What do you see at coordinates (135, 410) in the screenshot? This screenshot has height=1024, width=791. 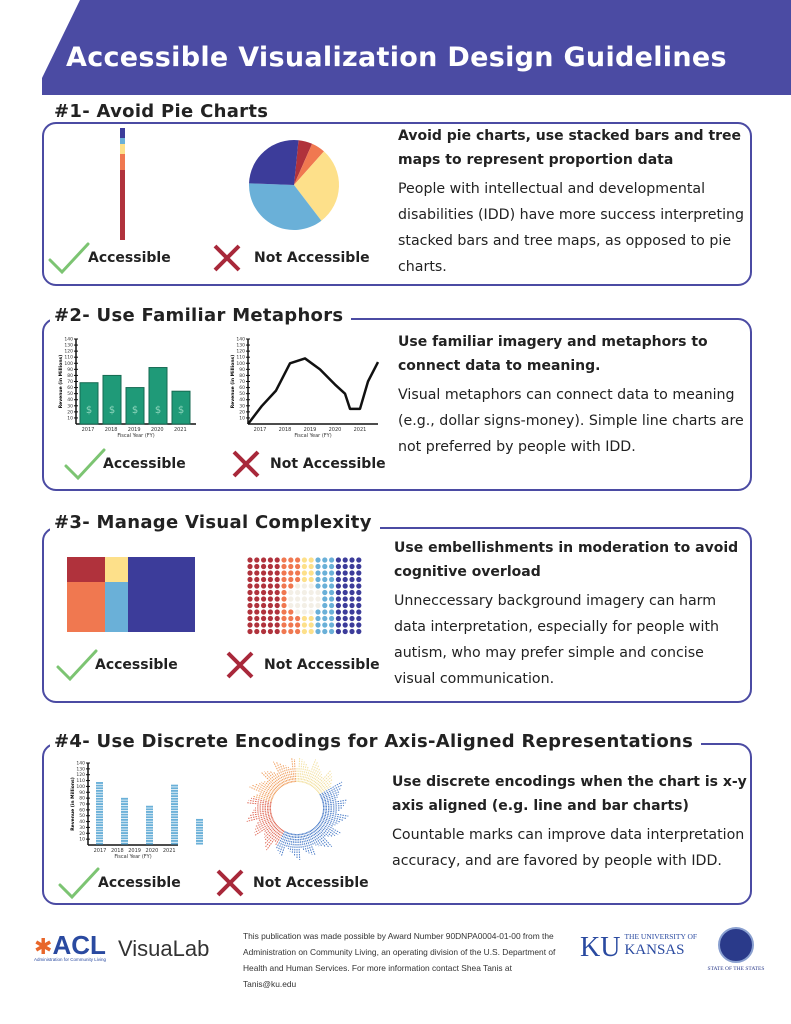 I see `dollar-sign: $` at bounding box center [135, 410].